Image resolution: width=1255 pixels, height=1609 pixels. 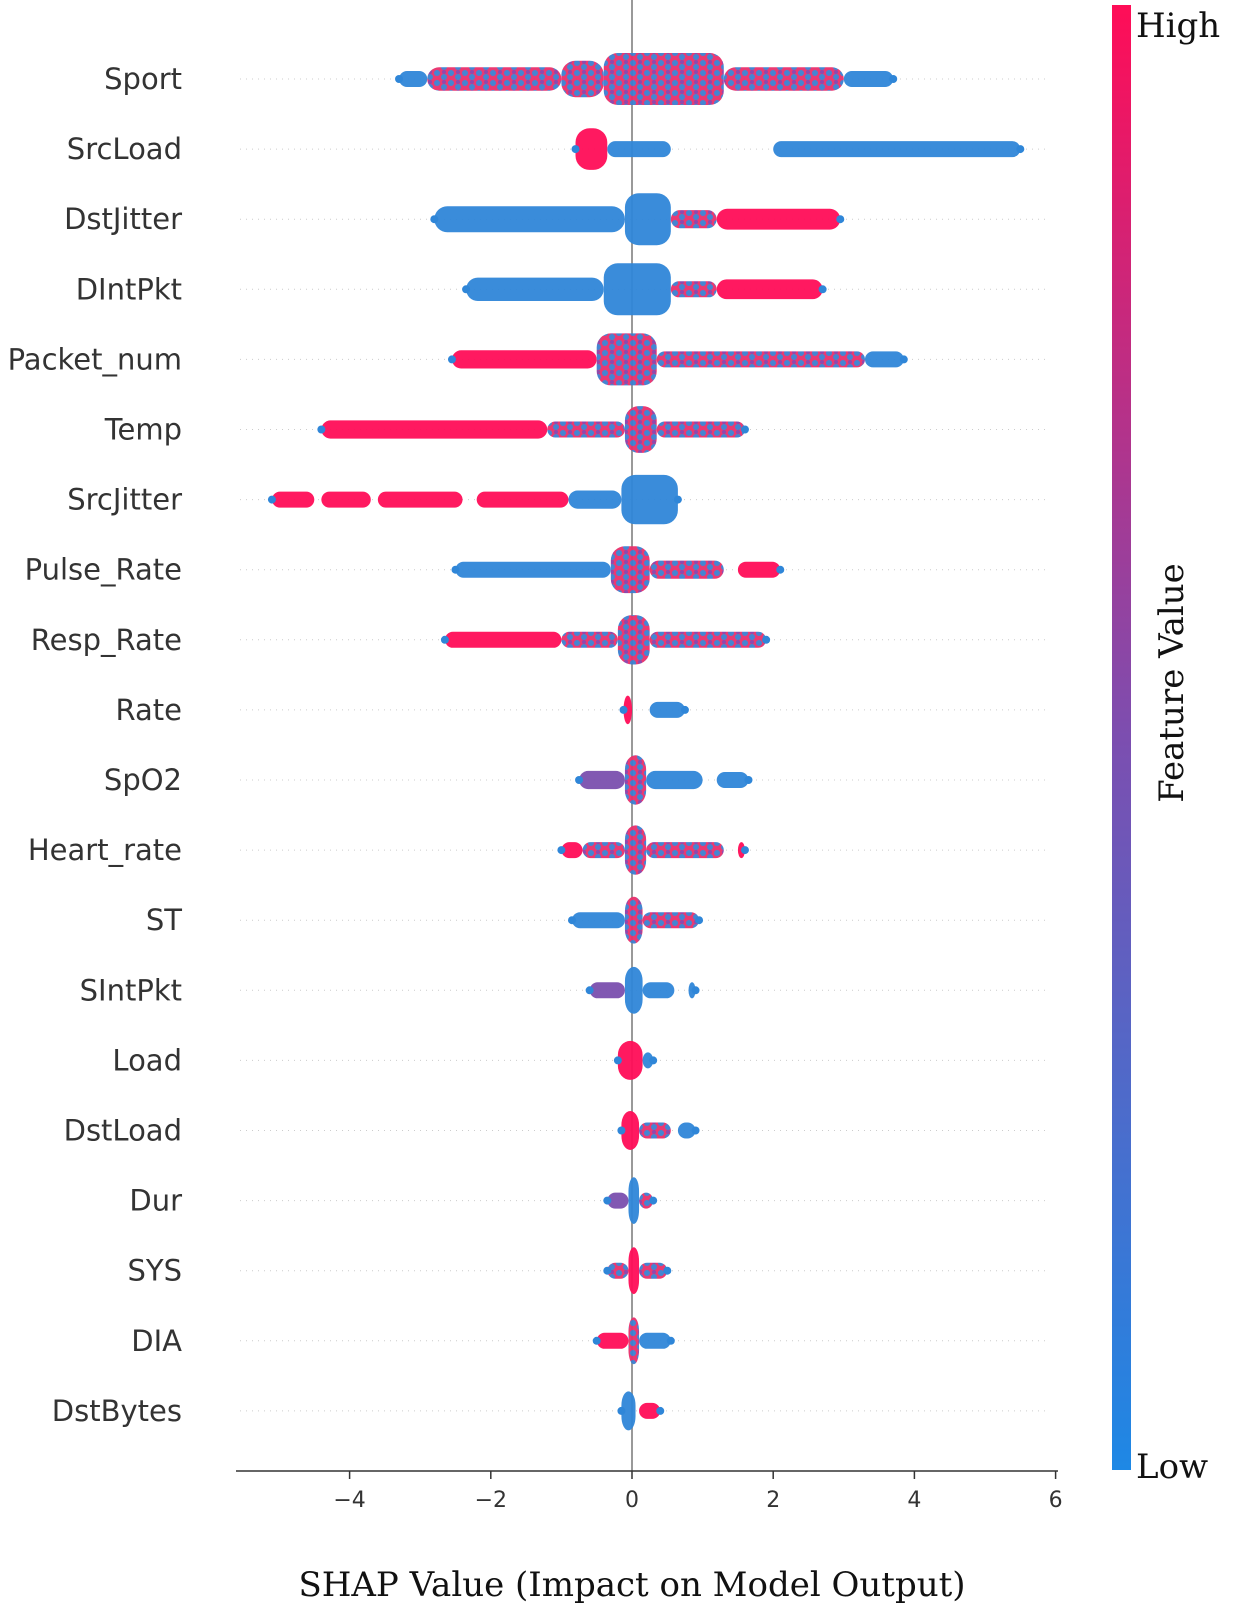 What do you see at coordinates (123, 1131) in the screenshot?
I see `feature-label: DstLoad` at bounding box center [123, 1131].